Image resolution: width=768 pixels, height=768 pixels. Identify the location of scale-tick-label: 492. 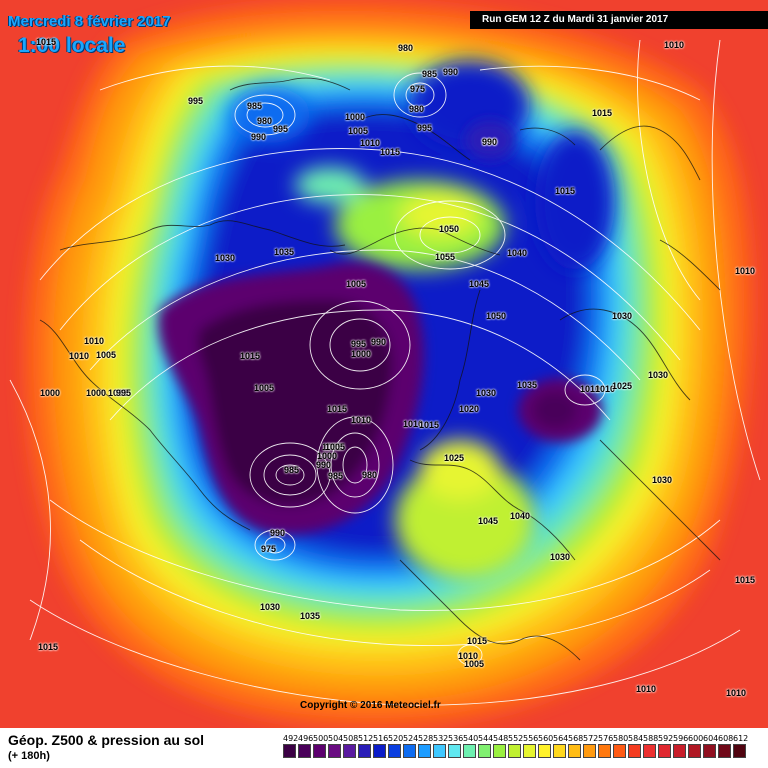
(291, 738).